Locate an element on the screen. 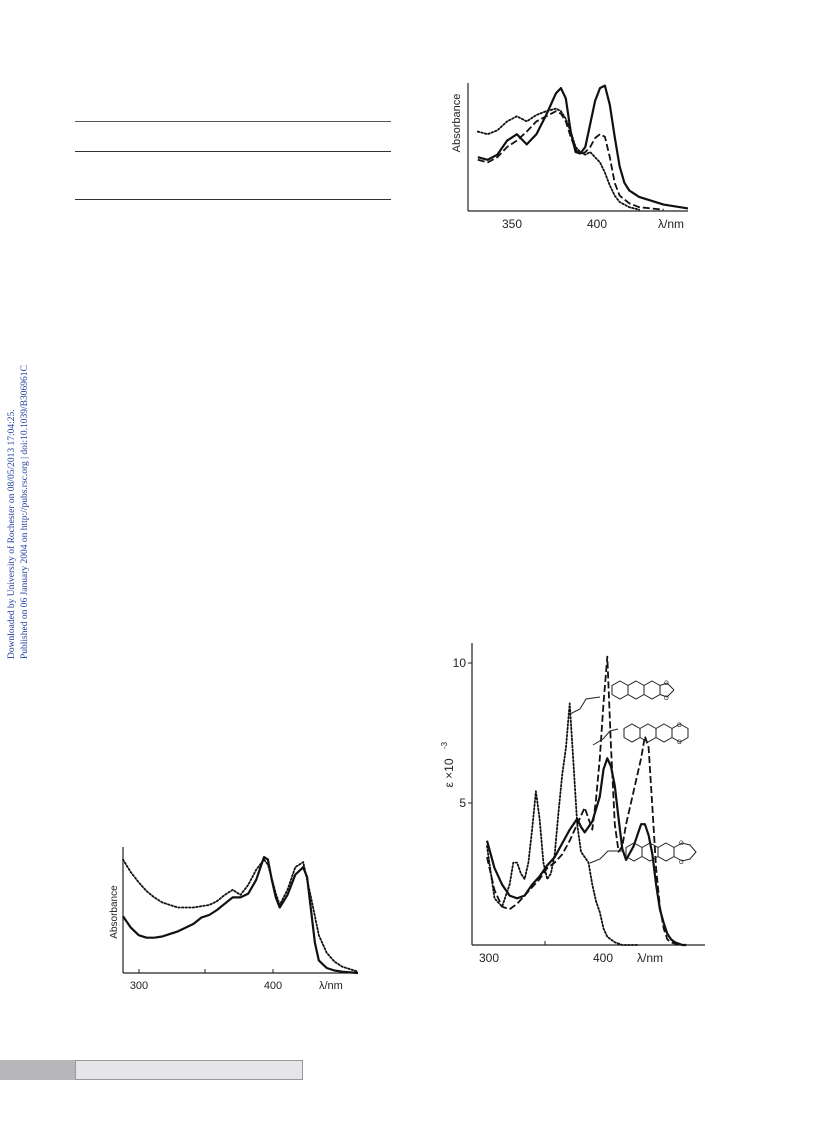  epsilon-chart-svg: 10 5 ε ×10 -3 300 400 λ/nm O O is located at coordinates (572, 804).